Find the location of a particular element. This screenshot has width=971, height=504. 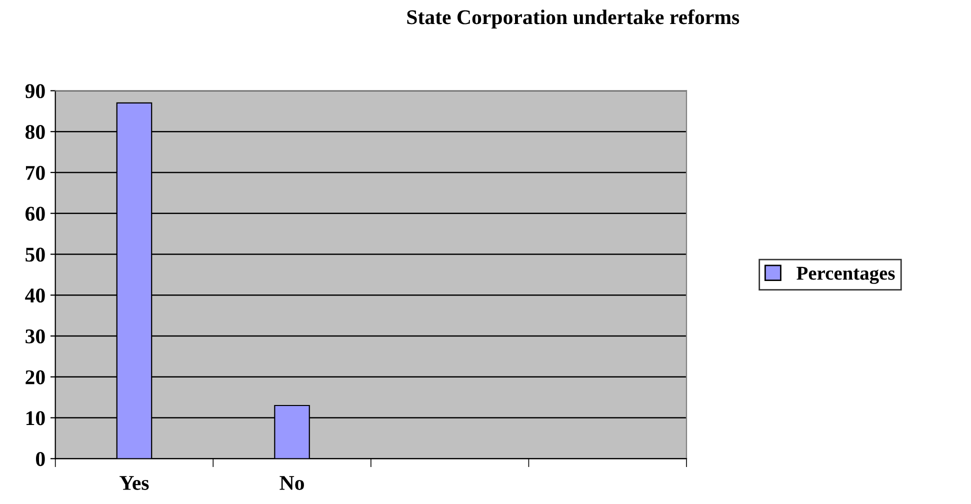

y-tick-label: 90 is located at coordinates (35, 91).